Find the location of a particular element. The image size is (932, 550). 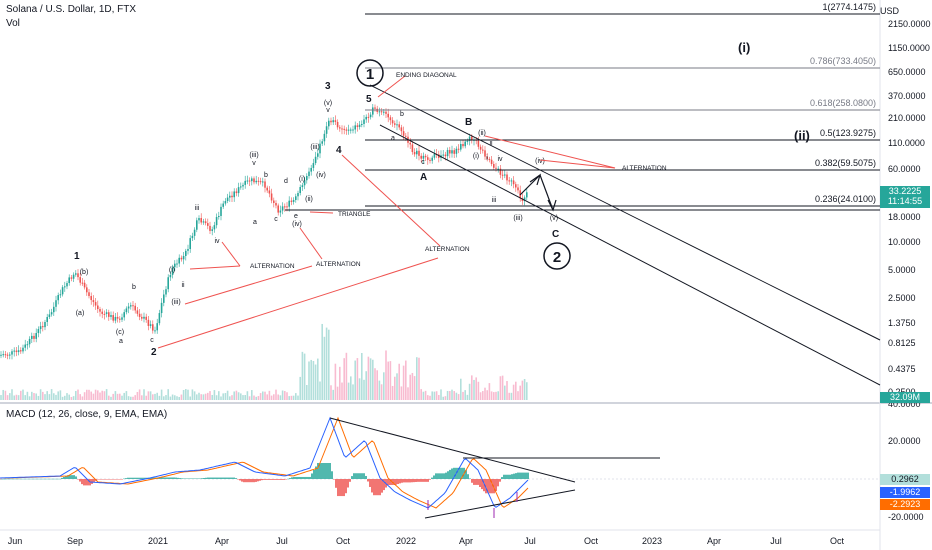

time-tick-label: Apr is located at coordinates (714, 541).